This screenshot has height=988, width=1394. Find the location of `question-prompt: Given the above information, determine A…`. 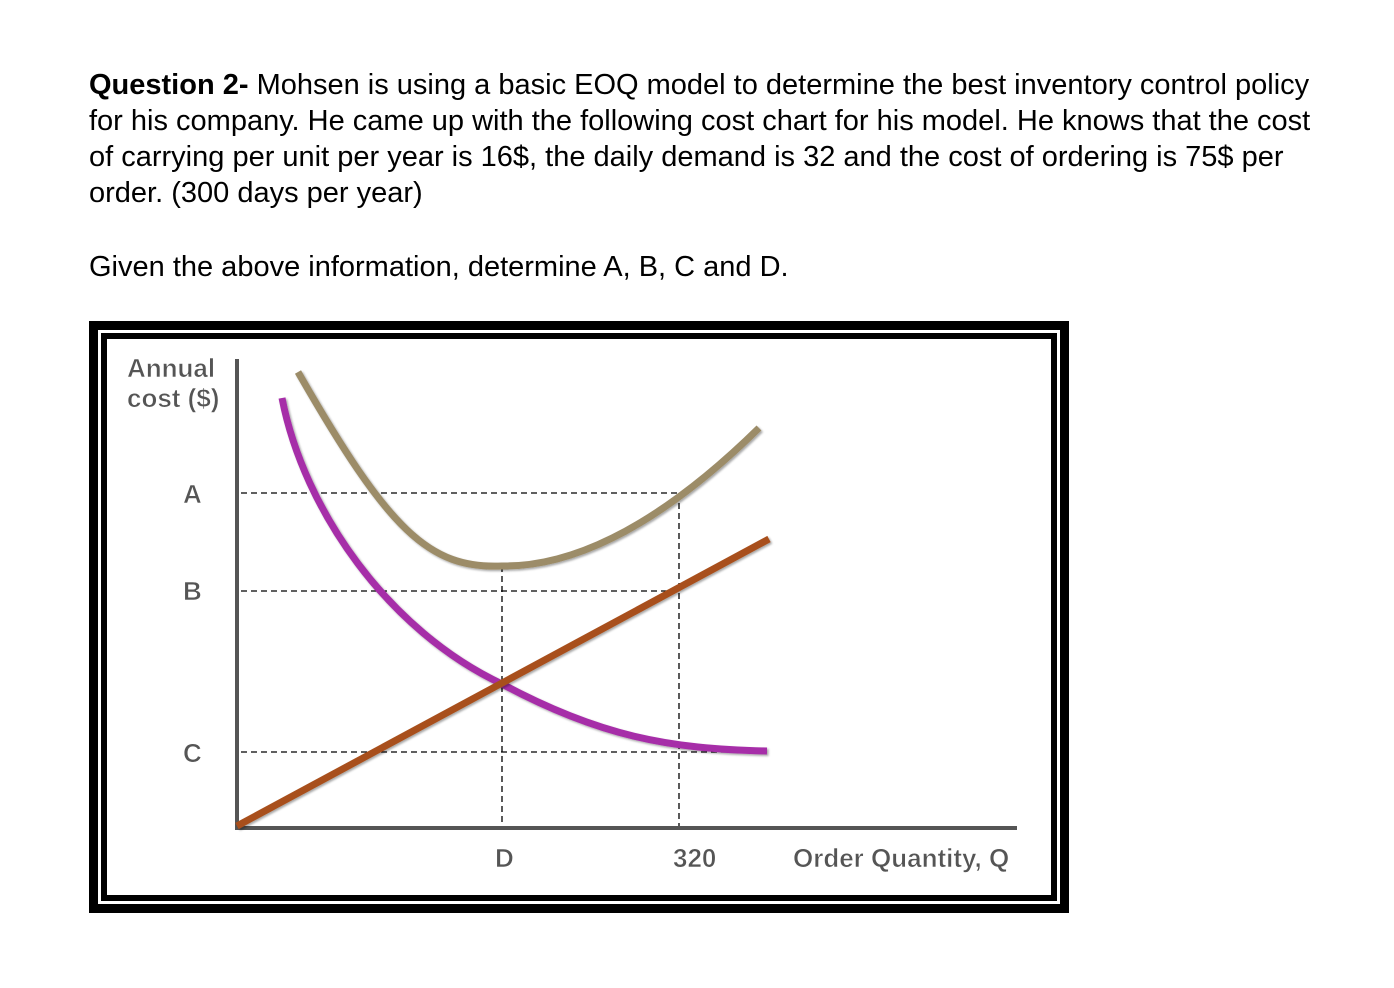

question-prompt: Given the above information, determine A… is located at coordinates (439, 267).